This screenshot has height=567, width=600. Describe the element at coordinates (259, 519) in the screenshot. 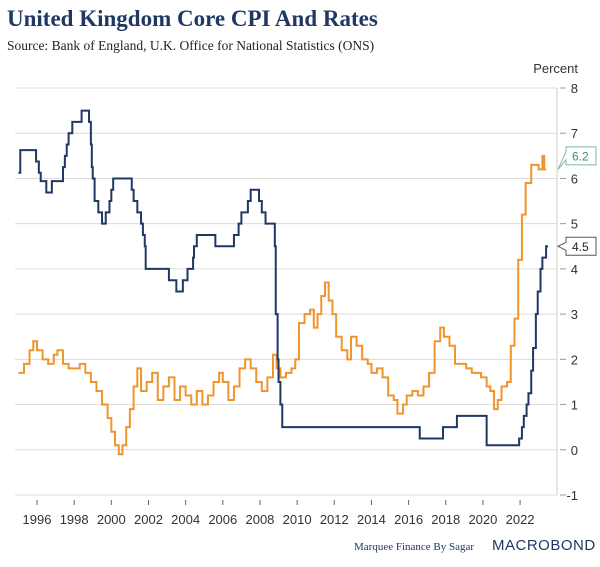

I see `x-tick-label: 2008` at that location.